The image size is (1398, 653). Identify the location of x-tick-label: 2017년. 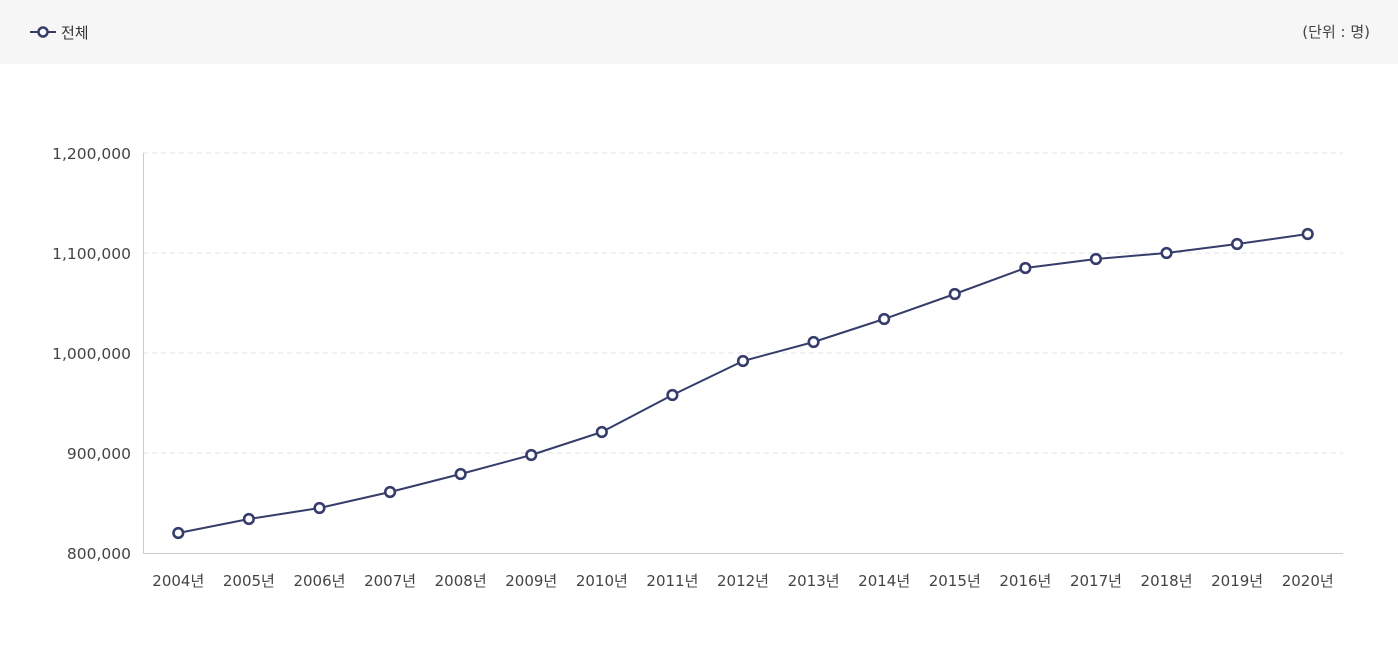
(1096, 581).